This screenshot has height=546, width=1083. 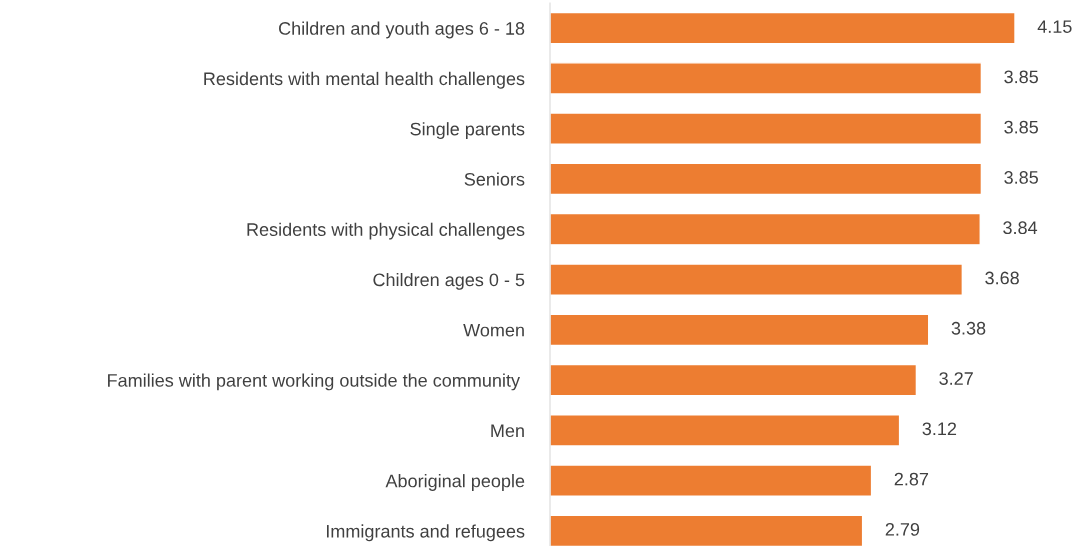 What do you see at coordinates (1002, 278) in the screenshot?
I see `data-label: 3.68` at bounding box center [1002, 278].